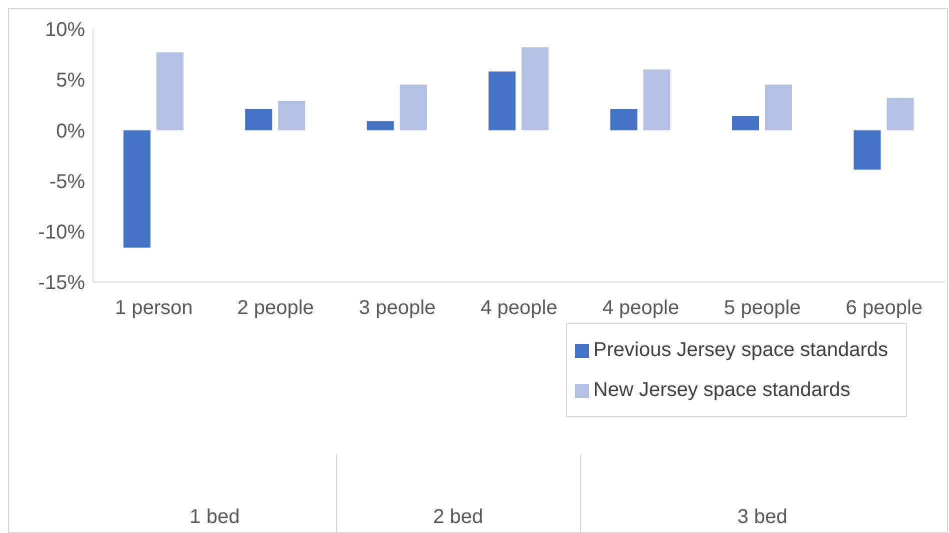  What do you see at coordinates (71, 81) in the screenshot?
I see `y-tick-label: 5%` at bounding box center [71, 81].